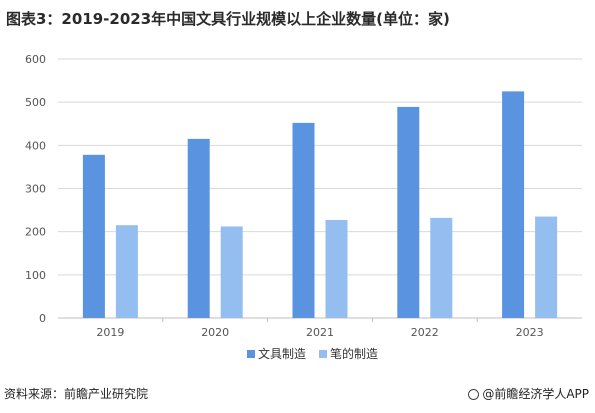  What do you see at coordinates (320, 332) in the screenshot?
I see `x-tick-label: 2021` at bounding box center [320, 332].